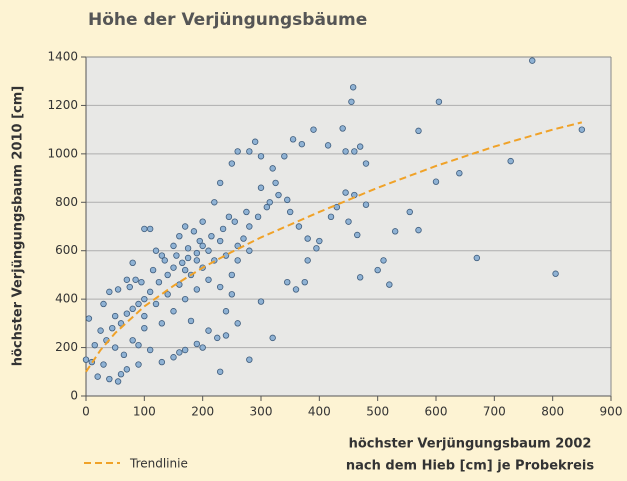 This screenshot has height=481, width=627. What do you see at coordinates (227, 20) in the screenshot?
I see `chart-title: Höhe der Verjüngungsbäume` at bounding box center [227, 20].